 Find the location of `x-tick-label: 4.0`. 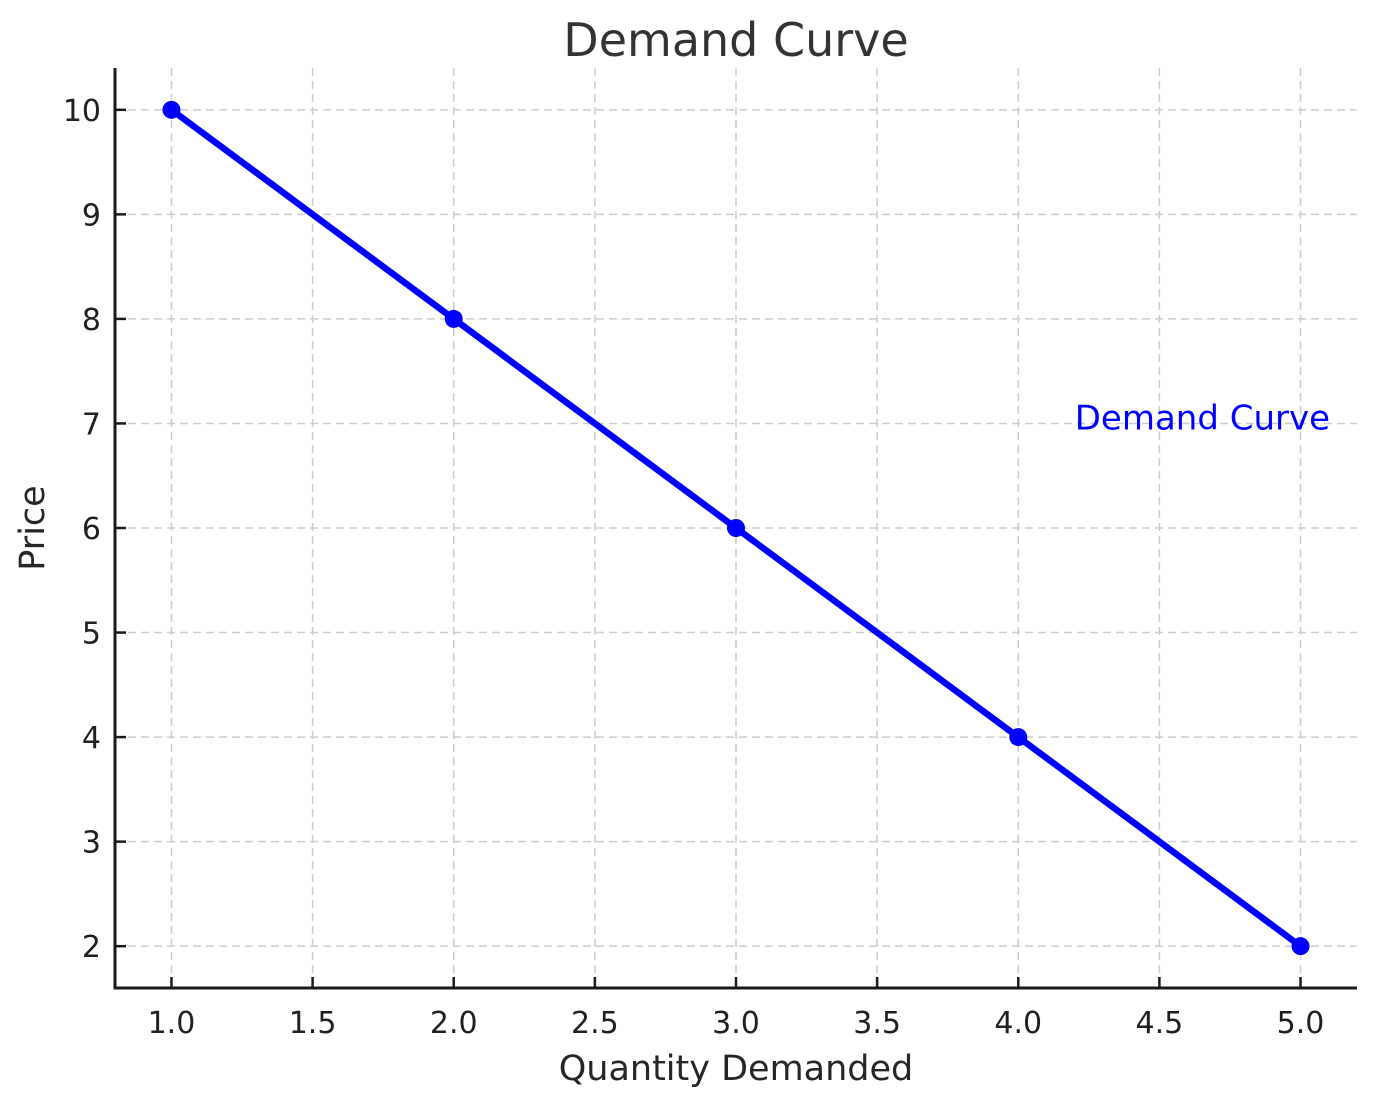

x-tick-label: 4.0 is located at coordinates (1018, 1023).